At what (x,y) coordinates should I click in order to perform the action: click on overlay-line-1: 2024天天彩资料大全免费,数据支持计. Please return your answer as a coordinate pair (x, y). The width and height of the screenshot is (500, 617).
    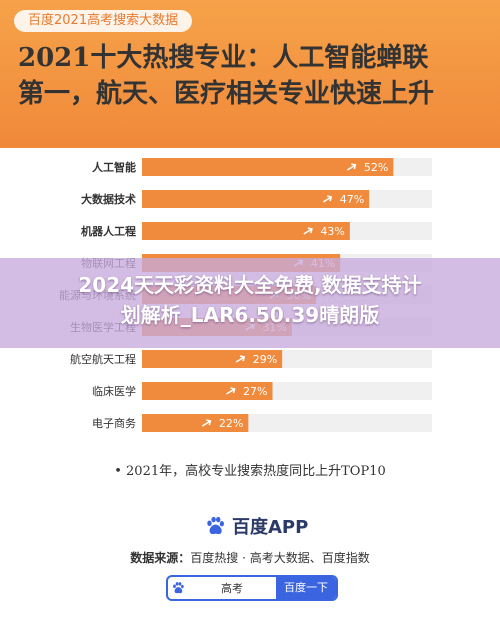
    Looking at the image, I should click on (250, 285).